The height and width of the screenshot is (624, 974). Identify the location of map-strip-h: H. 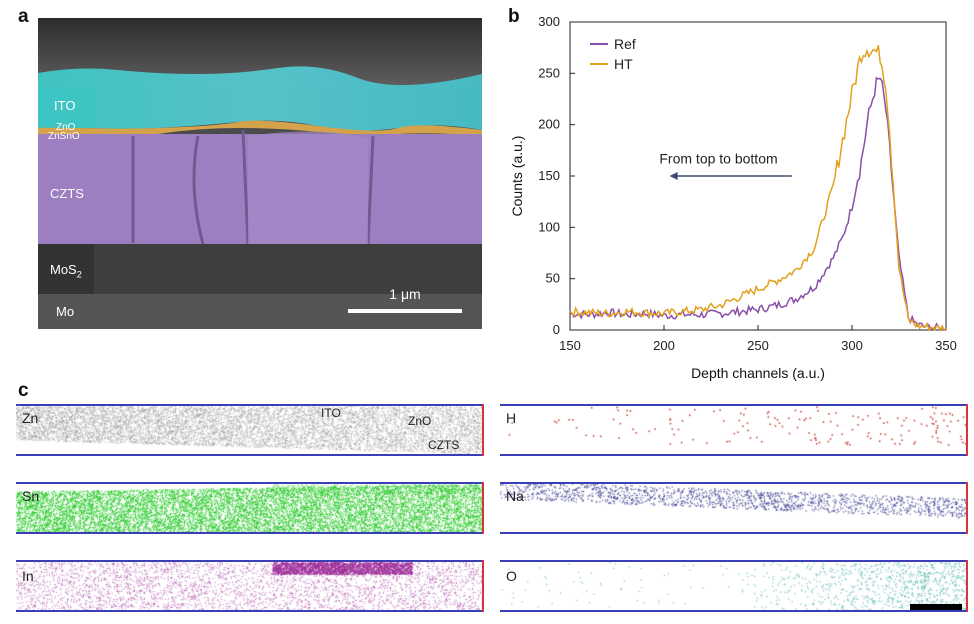
(734, 430).